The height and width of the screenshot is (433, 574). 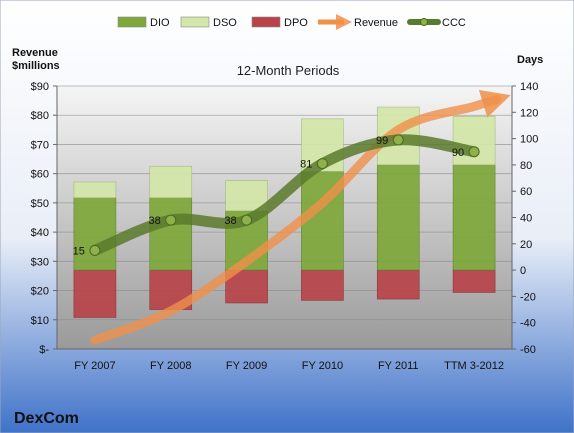 I want to click on left-axis-label-line2: $millions, so click(x=36, y=66).